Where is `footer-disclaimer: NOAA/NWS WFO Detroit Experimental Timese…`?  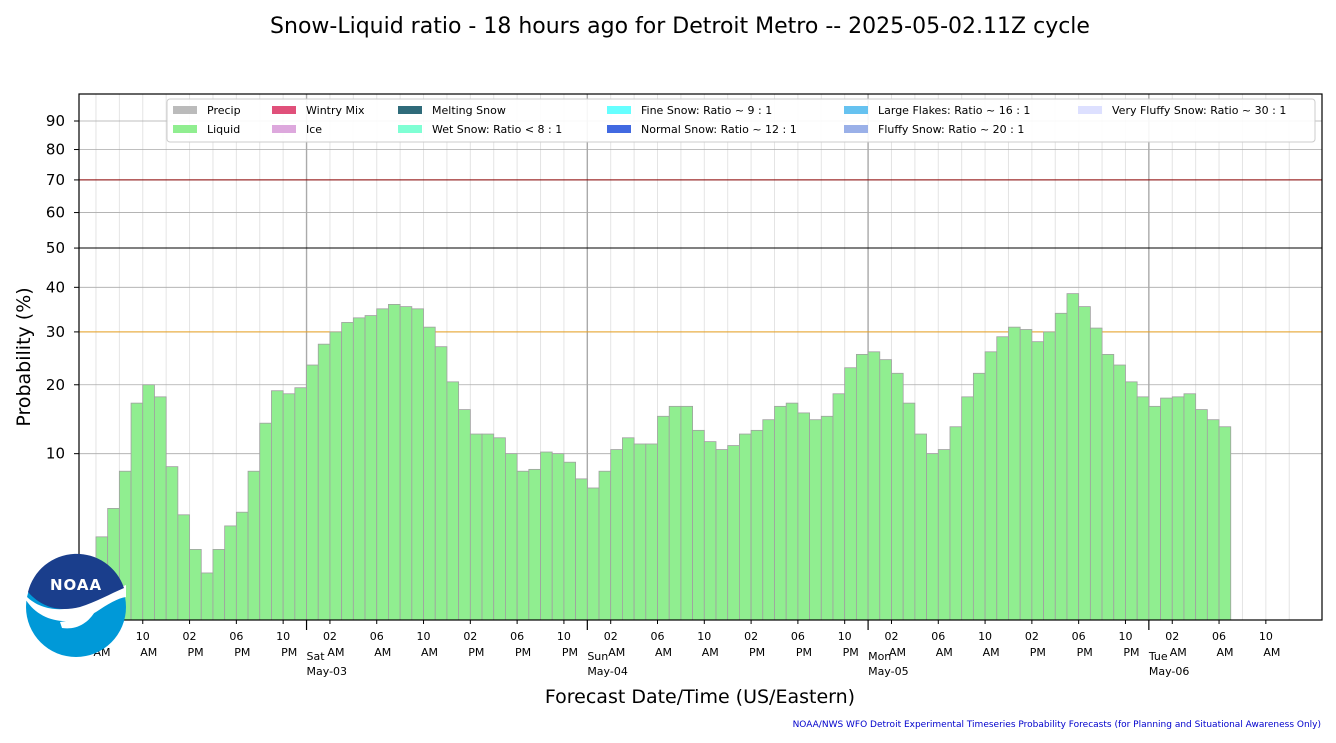
footer-disclaimer: NOAA/NWS WFO Detroit Experimental Timese… is located at coordinates (1057, 725).